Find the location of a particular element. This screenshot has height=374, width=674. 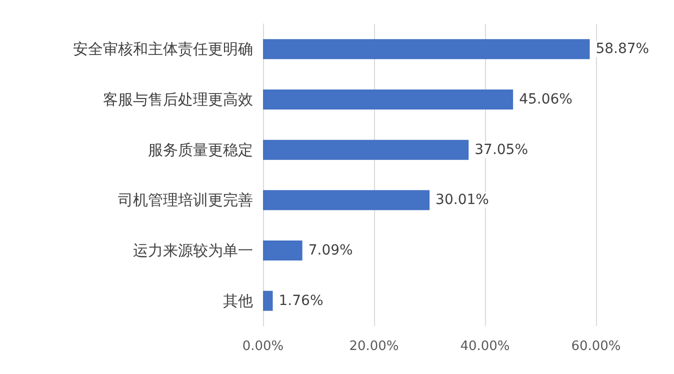

x-tick-label: 20.00% is located at coordinates (374, 346).